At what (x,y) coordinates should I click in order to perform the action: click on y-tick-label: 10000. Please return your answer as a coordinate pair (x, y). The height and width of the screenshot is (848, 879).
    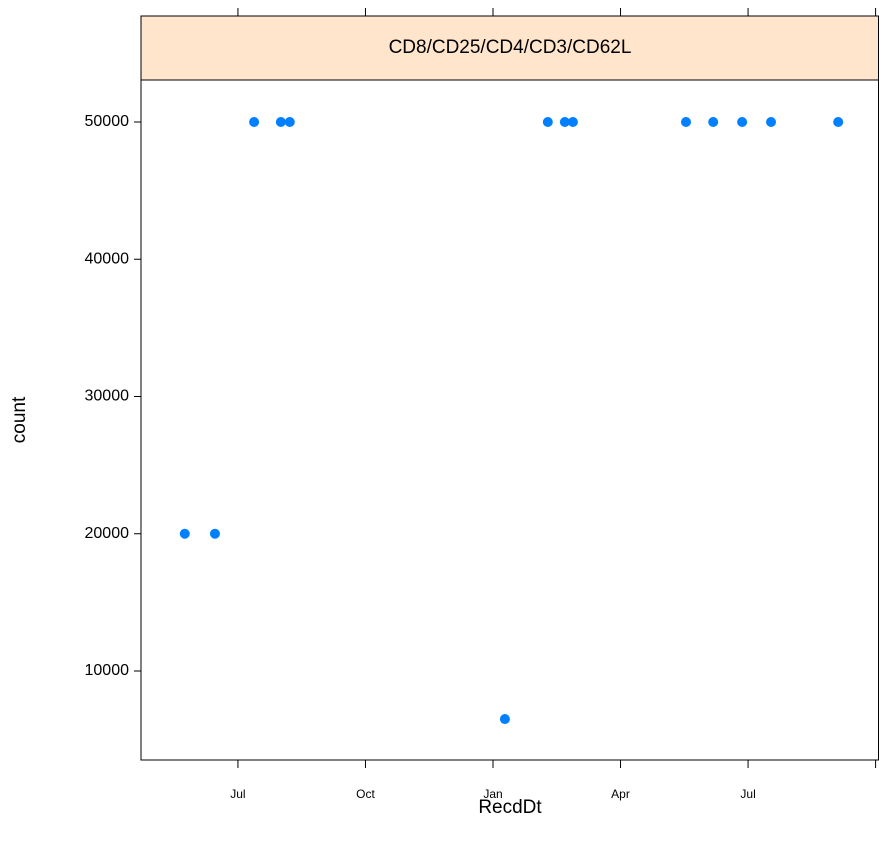
    Looking at the image, I should click on (107, 670).